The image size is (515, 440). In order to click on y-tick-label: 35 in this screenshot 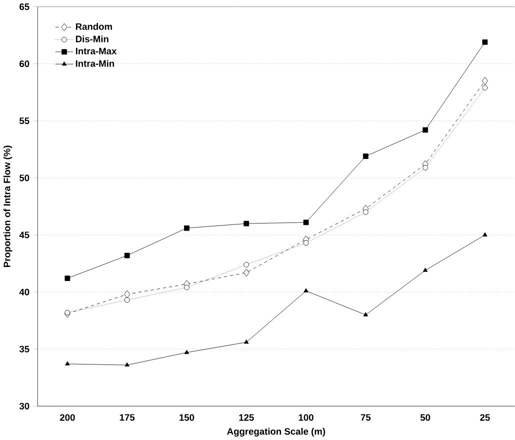, I will do `click(24, 349)`.